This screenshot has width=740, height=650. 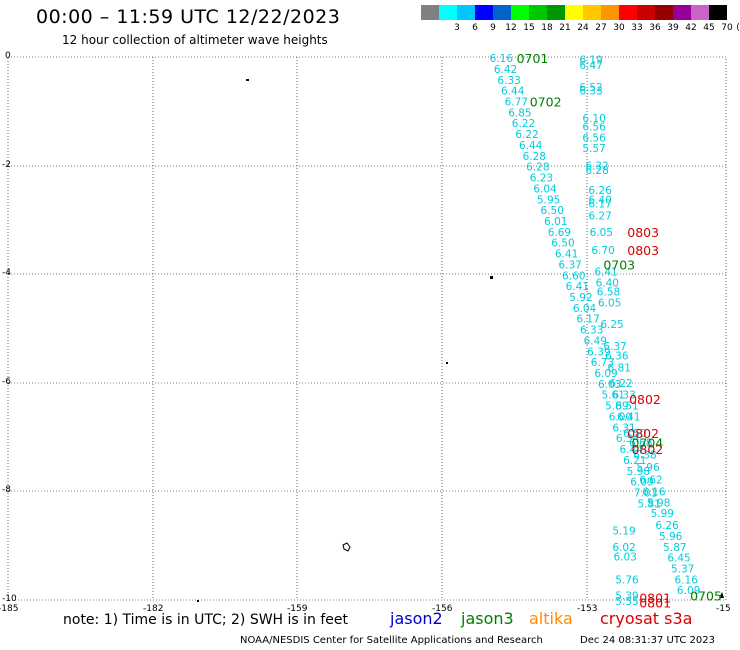 What do you see at coordinates (614, 347) in the screenshot?
I see `wave-height-value: 6.37` at bounding box center [614, 347].